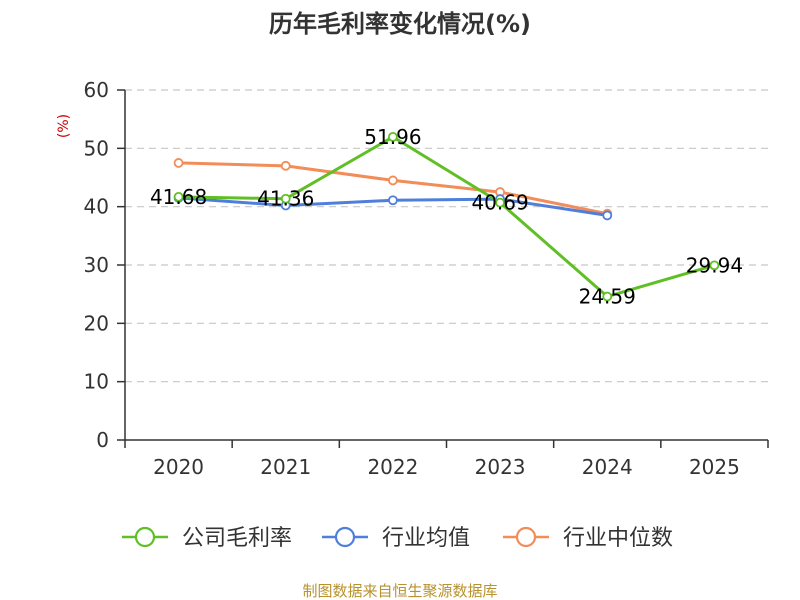  I want to click on chart-title: 历年毛利率变化情况(%), so click(400, 24).